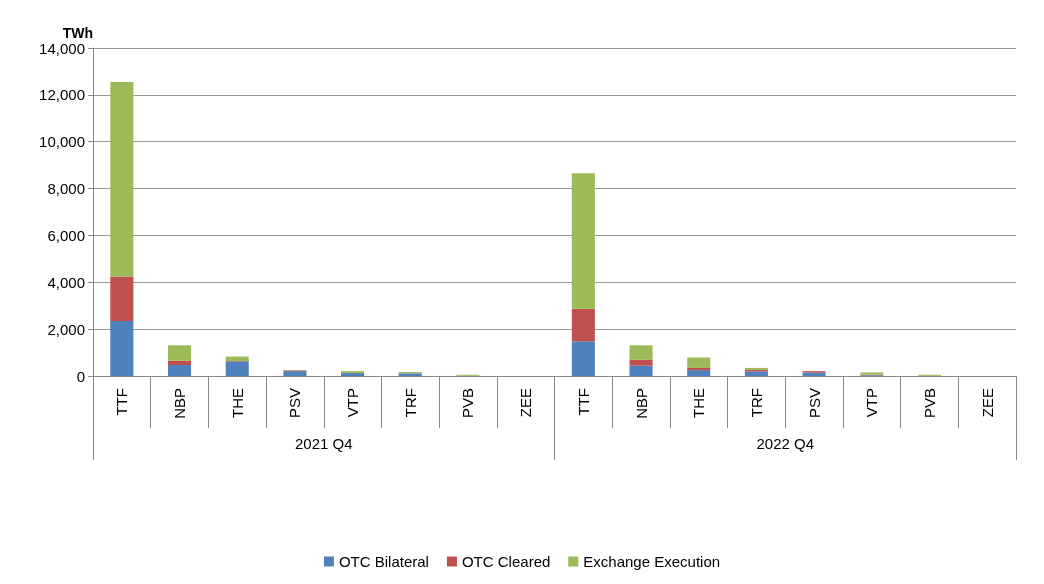 The height and width of the screenshot is (584, 1044). What do you see at coordinates (506, 561) in the screenshot?
I see `legend-label: OTC Cleared` at bounding box center [506, 561].